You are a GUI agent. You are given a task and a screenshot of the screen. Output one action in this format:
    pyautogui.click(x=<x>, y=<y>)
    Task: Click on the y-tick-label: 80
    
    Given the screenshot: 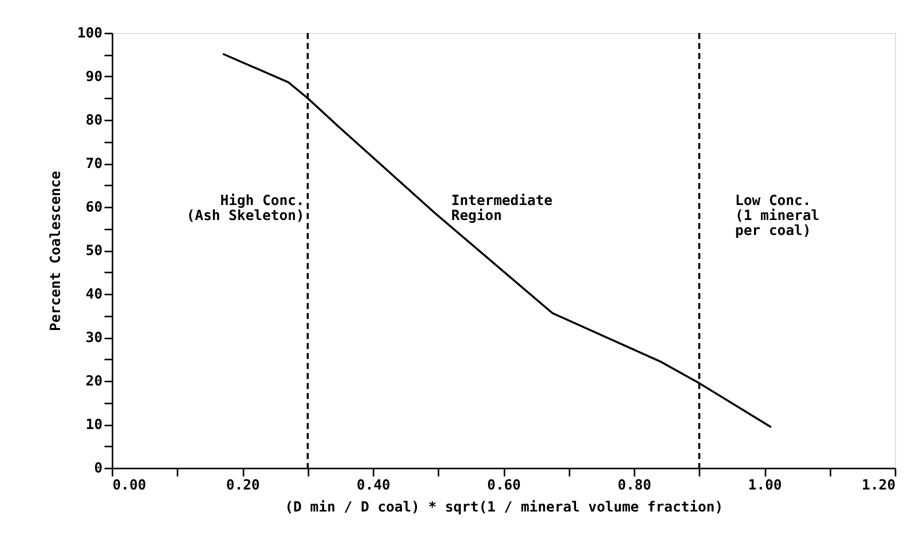 What is the action you would take?
    pyautogui.click(x=94, y=120)
    